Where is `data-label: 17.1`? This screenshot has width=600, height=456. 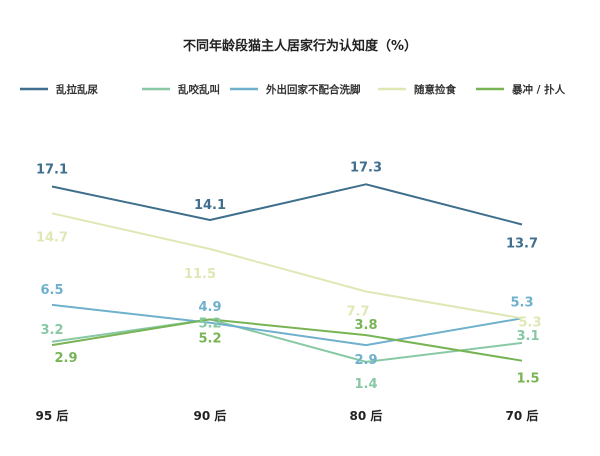 data-label: 17.1 is located at coordinates (52, 169).